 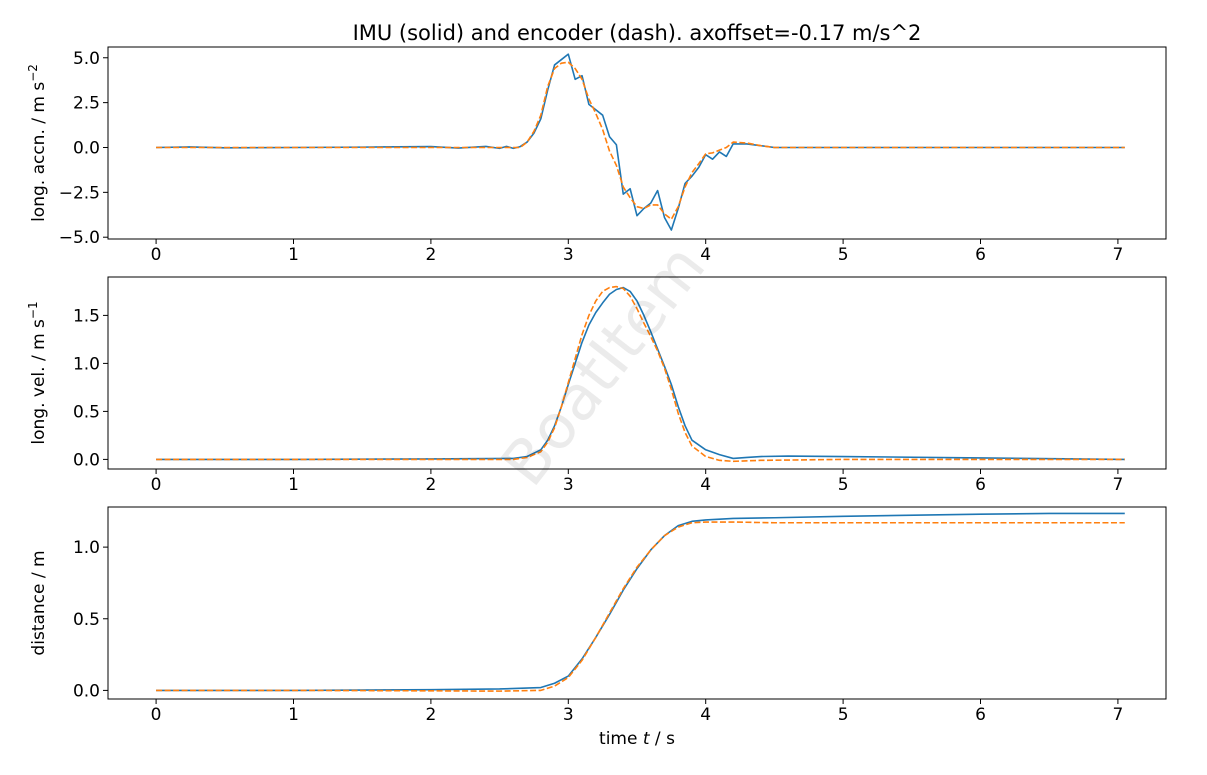 What do you see at coordinates (39, 602) in the screenshot?
I see `y-axis-label-distance: distance / m` at bounding box center [39, 602].